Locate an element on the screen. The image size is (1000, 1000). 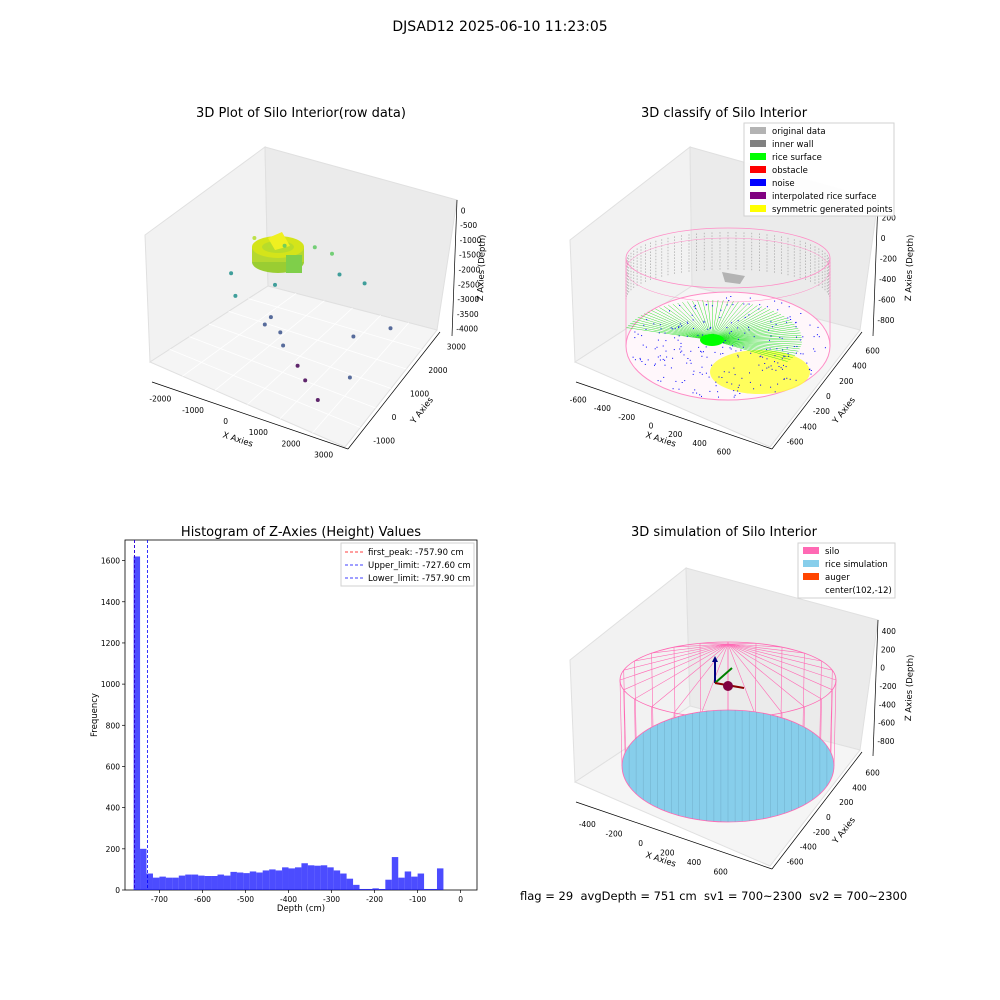
panel4-z-tick-2: 0 is located at coordinates (882, 668).